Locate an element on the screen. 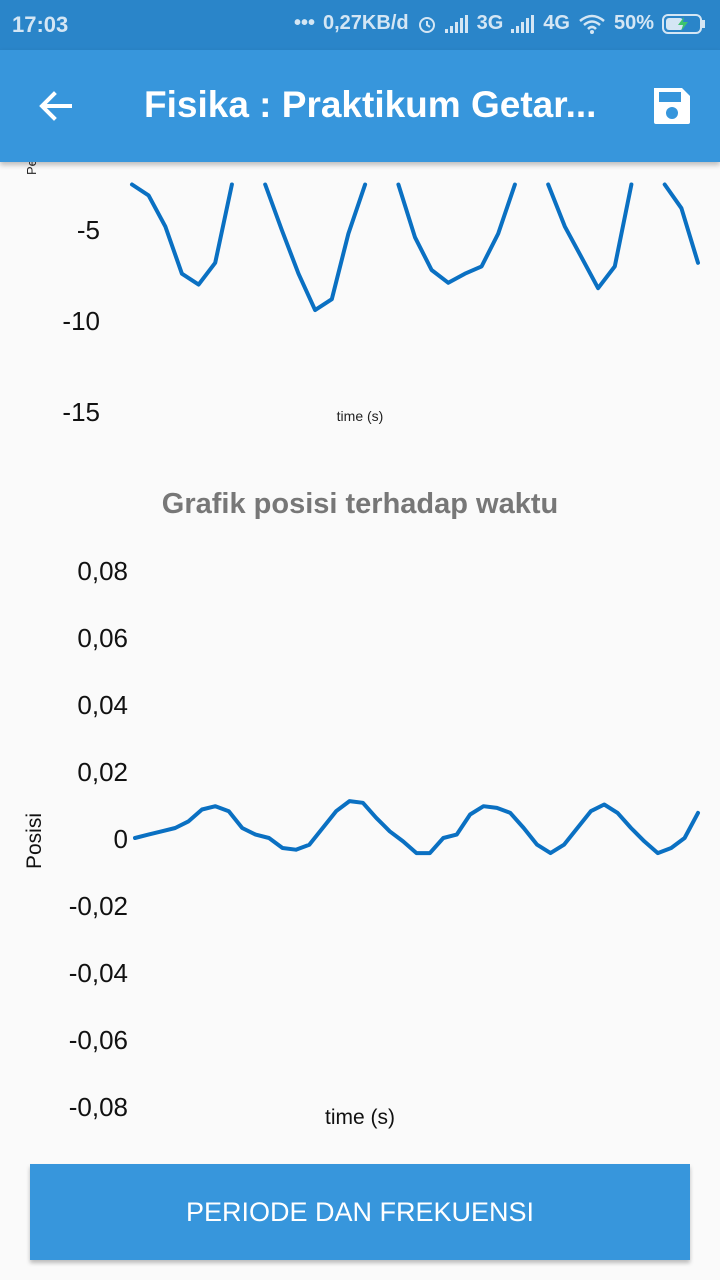 This screenshot has height=1280, width=720. status-time: 17:03 is located at coordinates (40, 24).